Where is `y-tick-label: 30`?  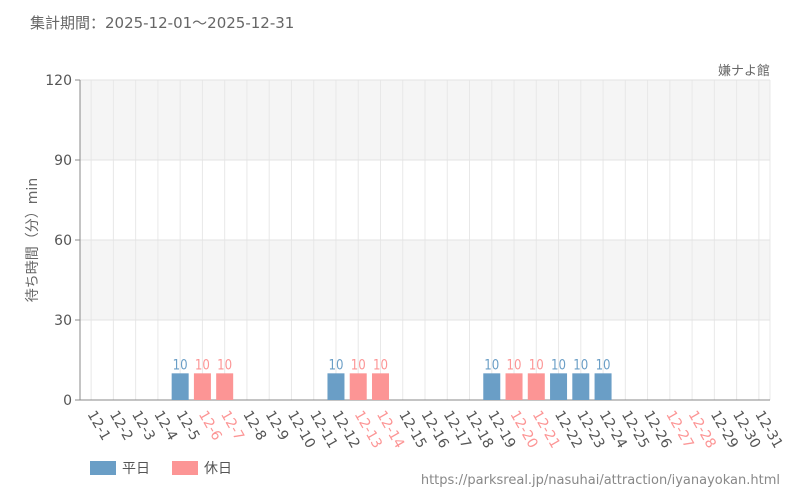 y-tick-label: 30 is located at coordinates (63, 321).